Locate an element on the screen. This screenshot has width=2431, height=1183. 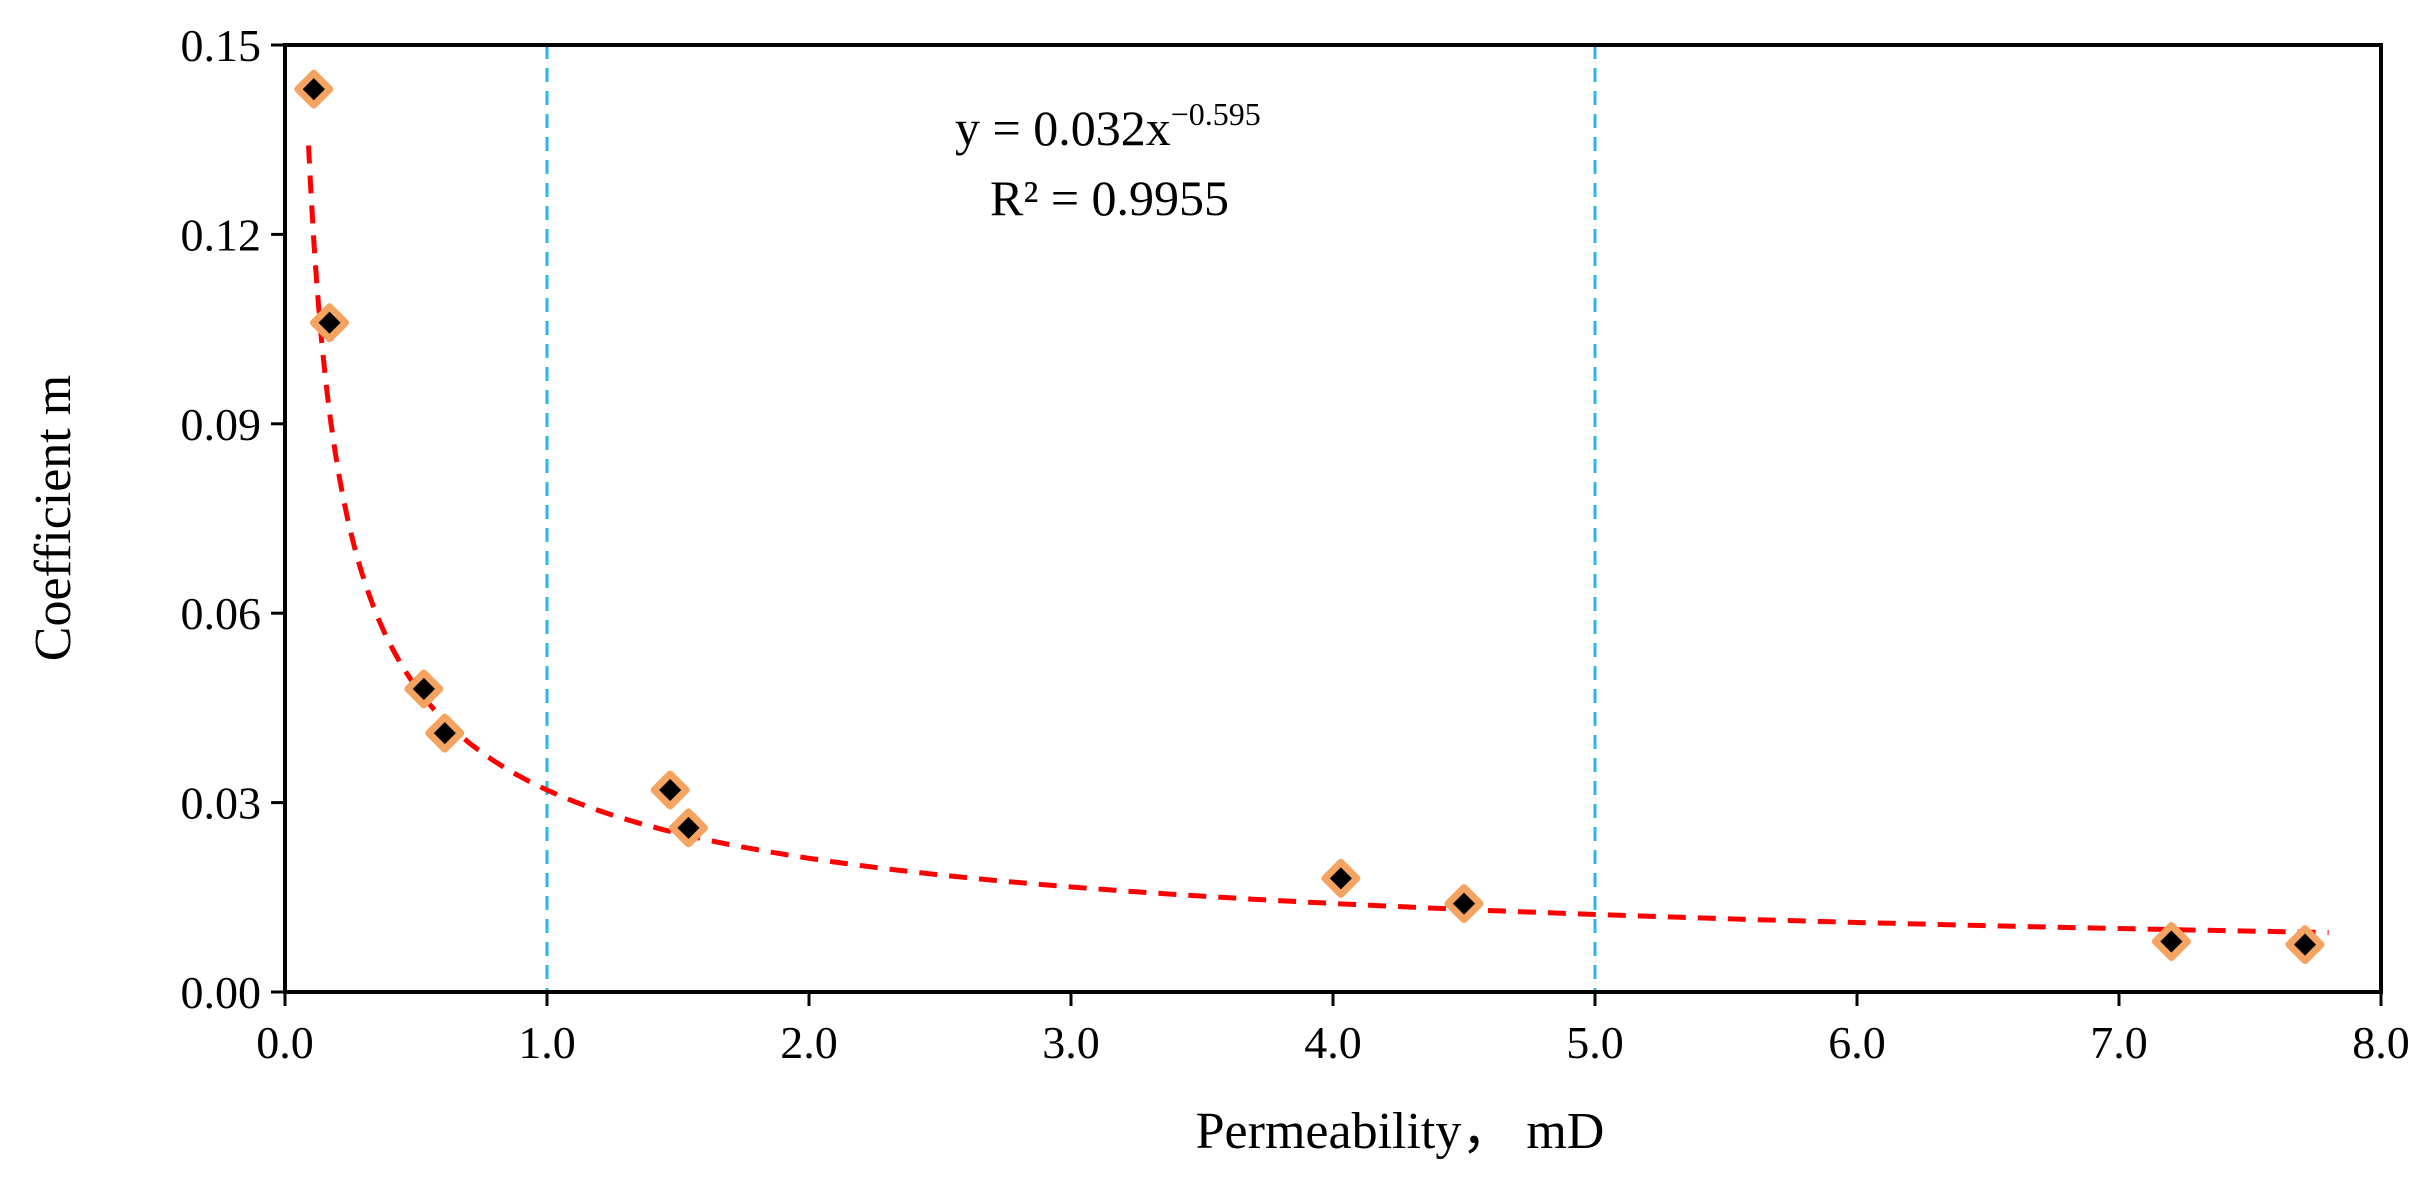
x-tick-label: 6.0 is located at coordinates (1857, 1042).